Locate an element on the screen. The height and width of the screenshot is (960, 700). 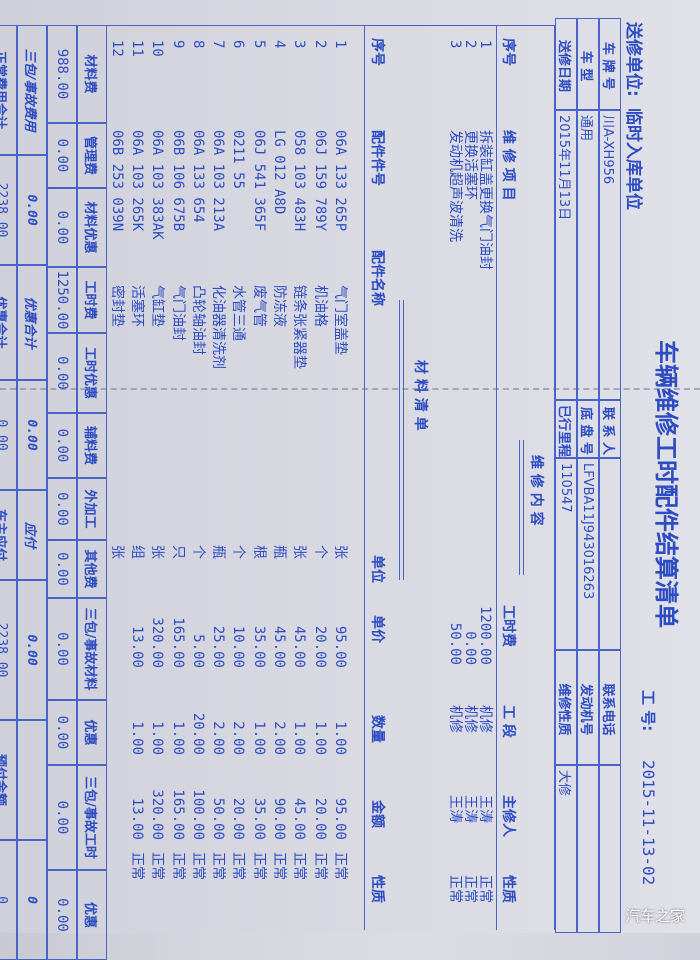
document-title: 车辆维修工时配件结算清单 is located at coordinates (666, 484).